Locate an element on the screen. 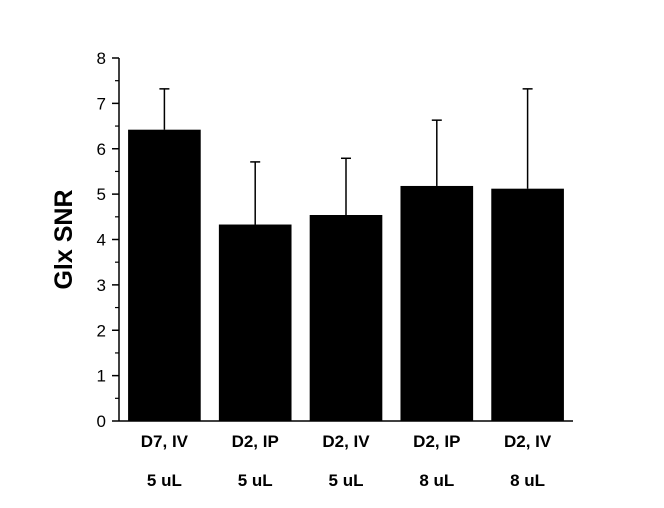 This screenshot has width=664, height=508. y-tick-label: 7 is located at coordinates (101, 103).